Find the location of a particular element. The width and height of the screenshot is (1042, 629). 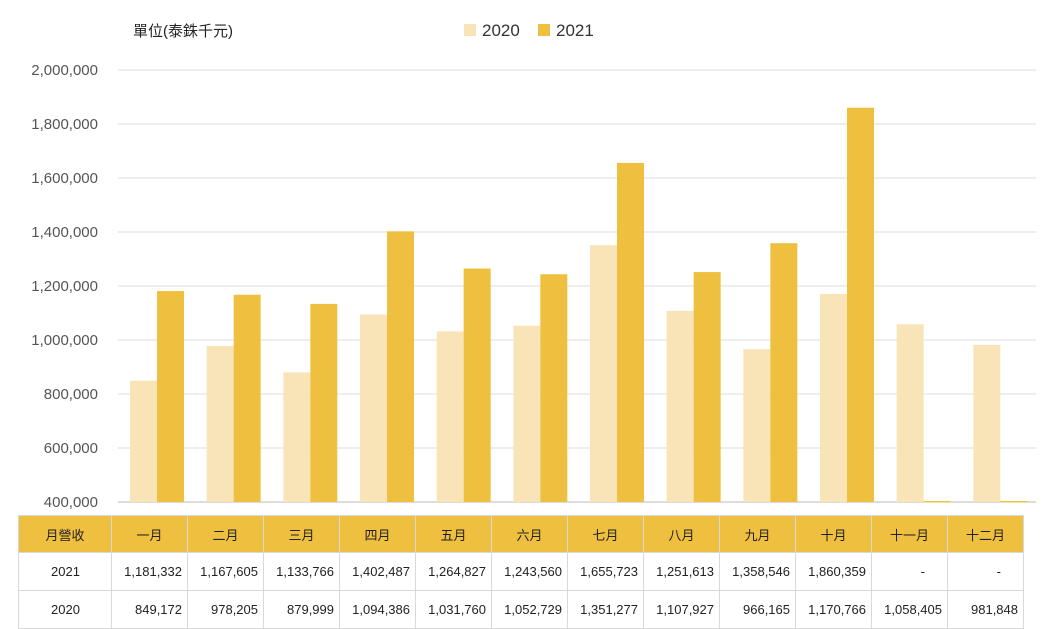

y-tick-label: 1,400,000 is located at coordinates (64, 232).